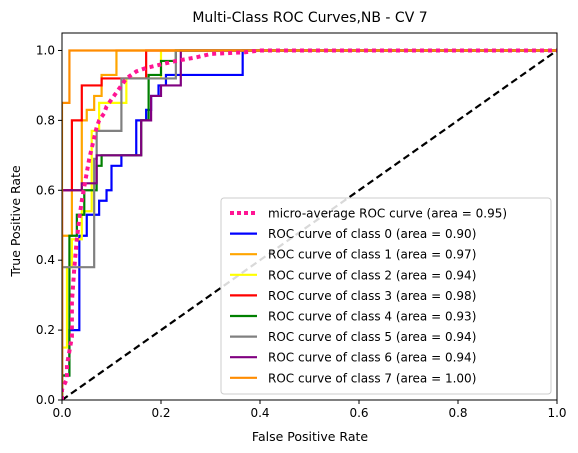 This screenshot has width=578, height=453. What do you see at coordinates (372, 378) in the screenshot?
I see `legend-label: ROC curve of class 7 (area = 1.00)` at bounding box center [372, 378].